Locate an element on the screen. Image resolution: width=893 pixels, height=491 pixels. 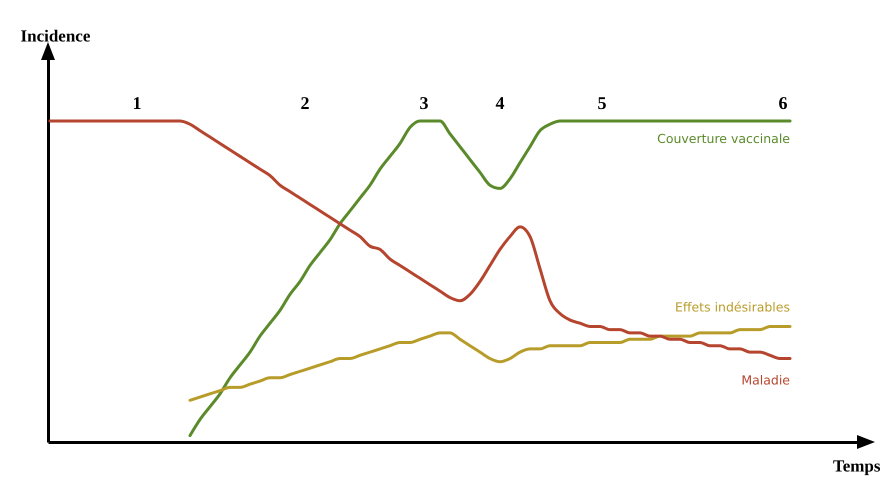
series-label: Effets indésirables is located at coordinates (732, 306).